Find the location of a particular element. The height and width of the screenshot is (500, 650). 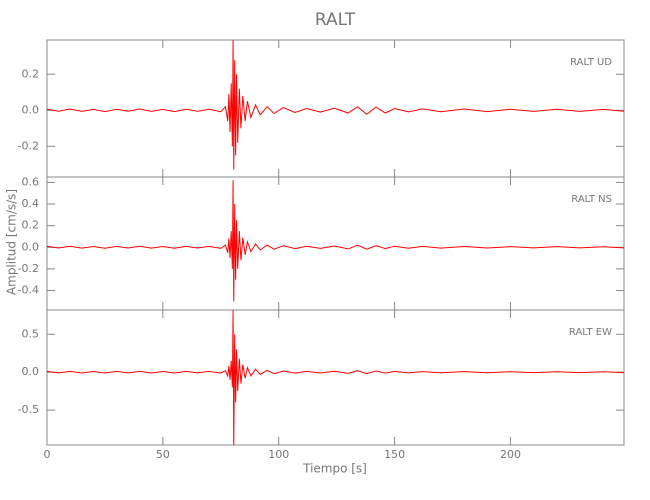

x-tick-label: 0 is located at coordinates (47, 454).